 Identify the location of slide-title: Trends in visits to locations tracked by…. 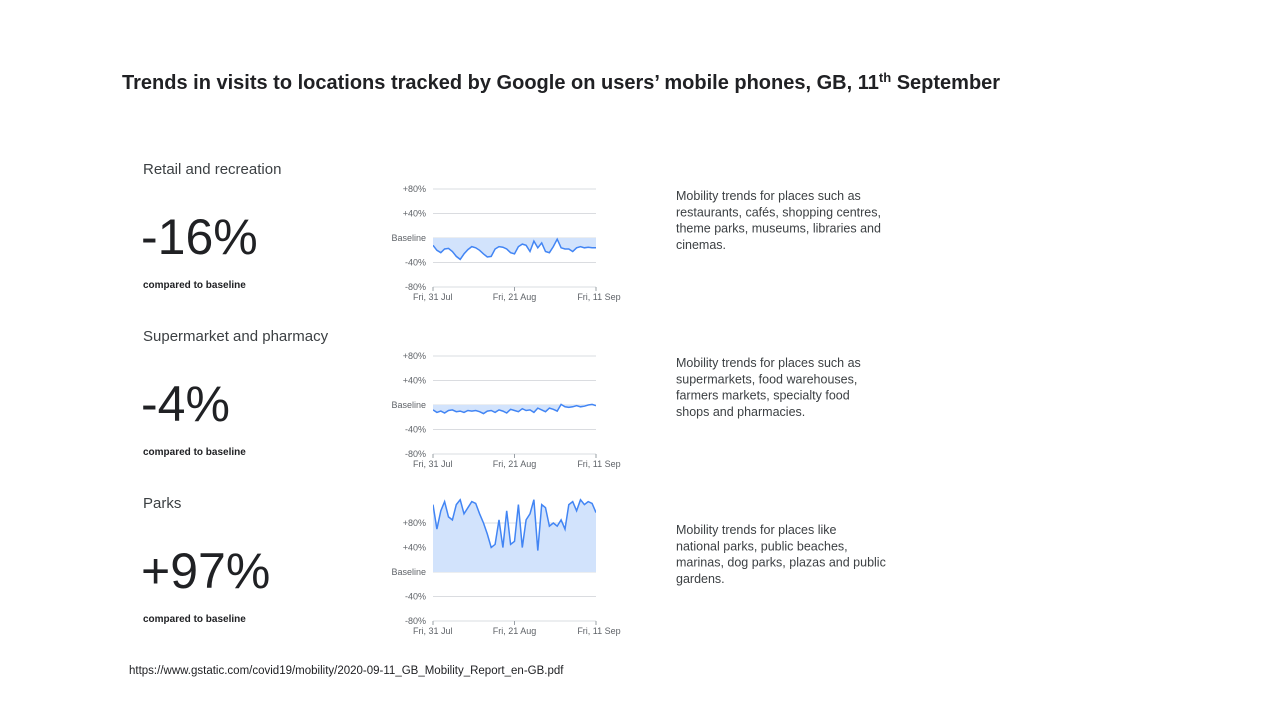
(561, 82).